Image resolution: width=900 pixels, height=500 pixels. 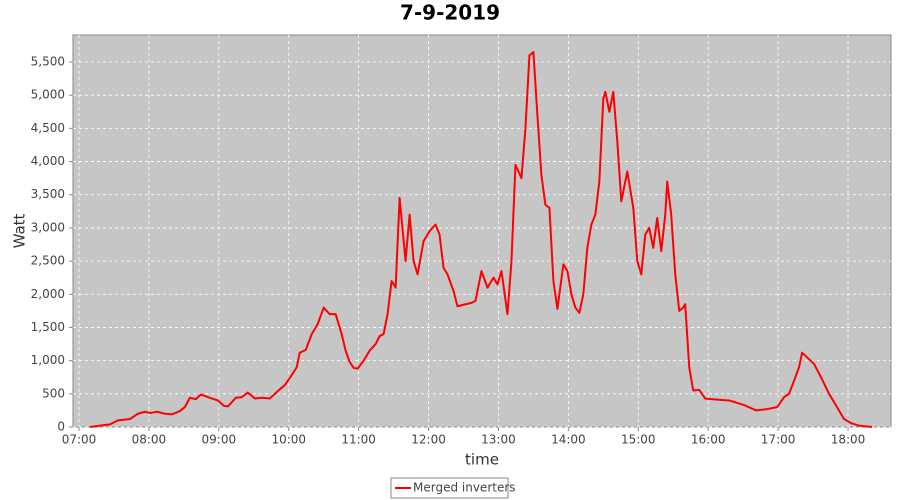 What do you see at coordinates (464, 488) in the screenshot?
I see `legend-label: Merged inverters` at bounding box center [464, 488].